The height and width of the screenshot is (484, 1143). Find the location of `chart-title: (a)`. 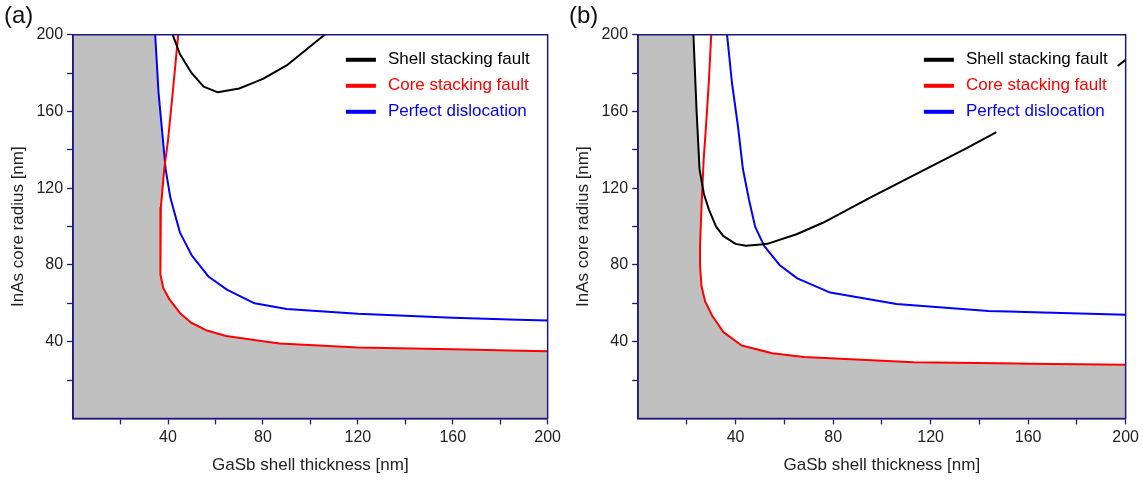

chart-title: (a) is located at coordinates (19, 15).